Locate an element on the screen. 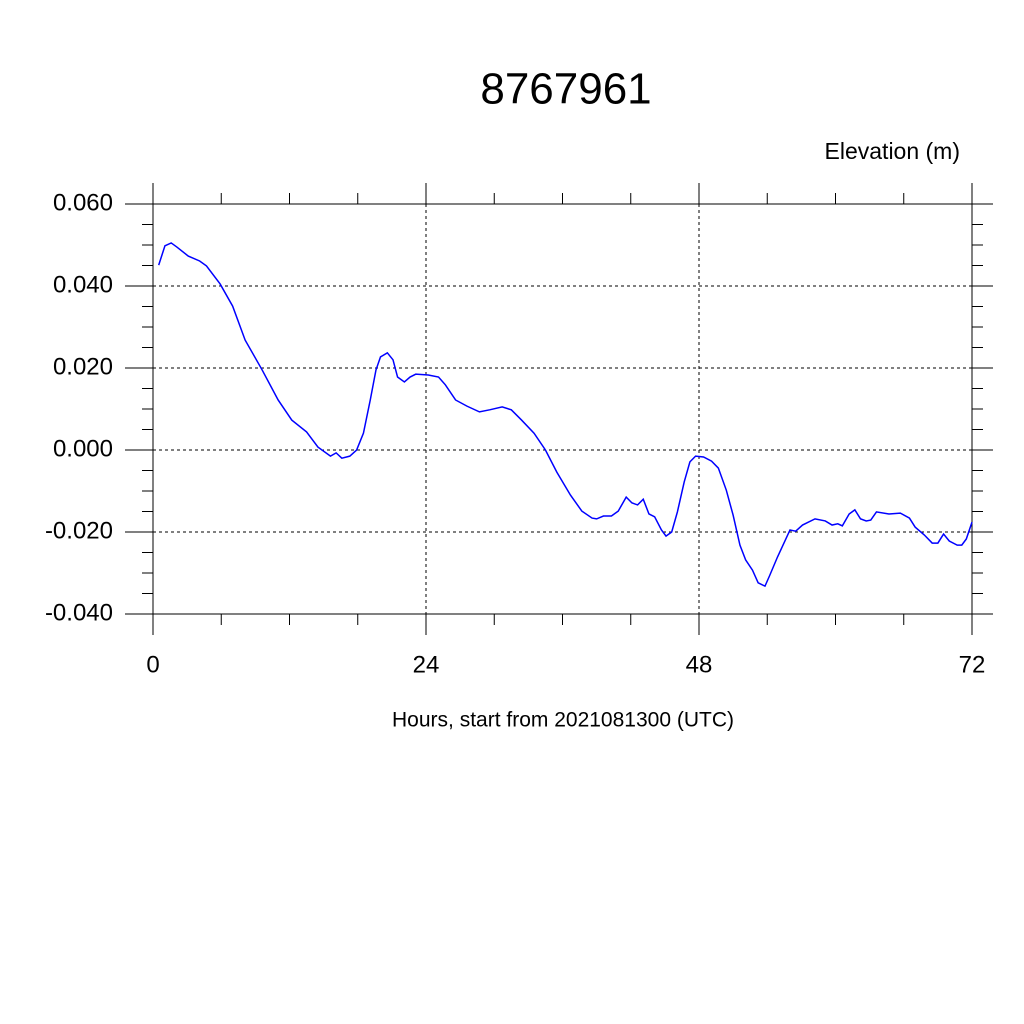 Image resolution: width=1024 pixels, height=1024 pixels. y-tick-label: 0.040 is located at coordinates (83, 284).